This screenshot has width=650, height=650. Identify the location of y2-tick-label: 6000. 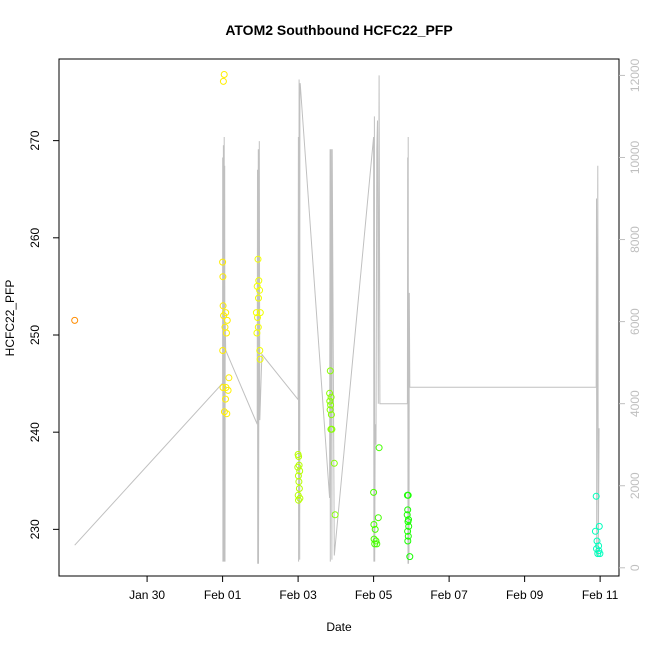
(635, 321).